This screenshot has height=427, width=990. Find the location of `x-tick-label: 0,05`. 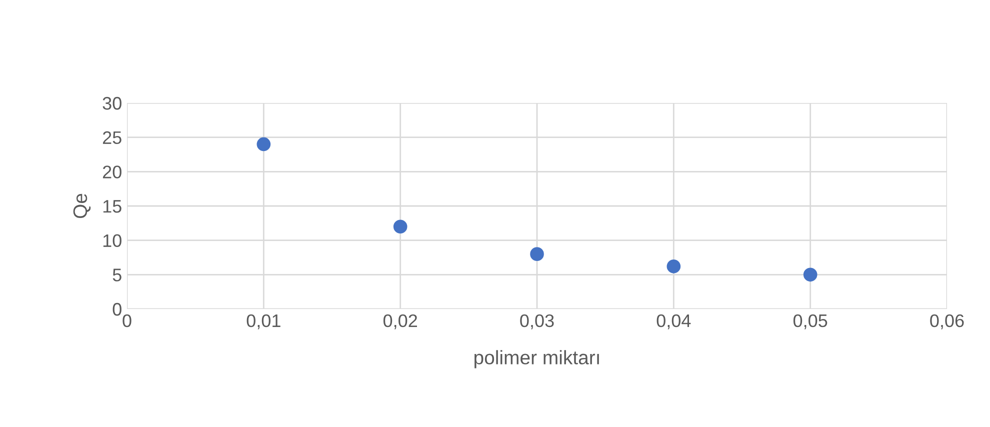

x-tick-label: 0,05 is located at coordinates (810, 322).